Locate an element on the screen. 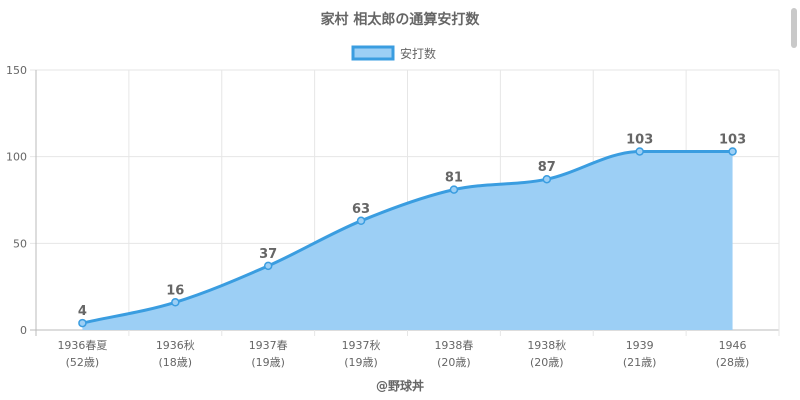  y-axis: 0 50 100 150 is located at coordinates (16, 200).